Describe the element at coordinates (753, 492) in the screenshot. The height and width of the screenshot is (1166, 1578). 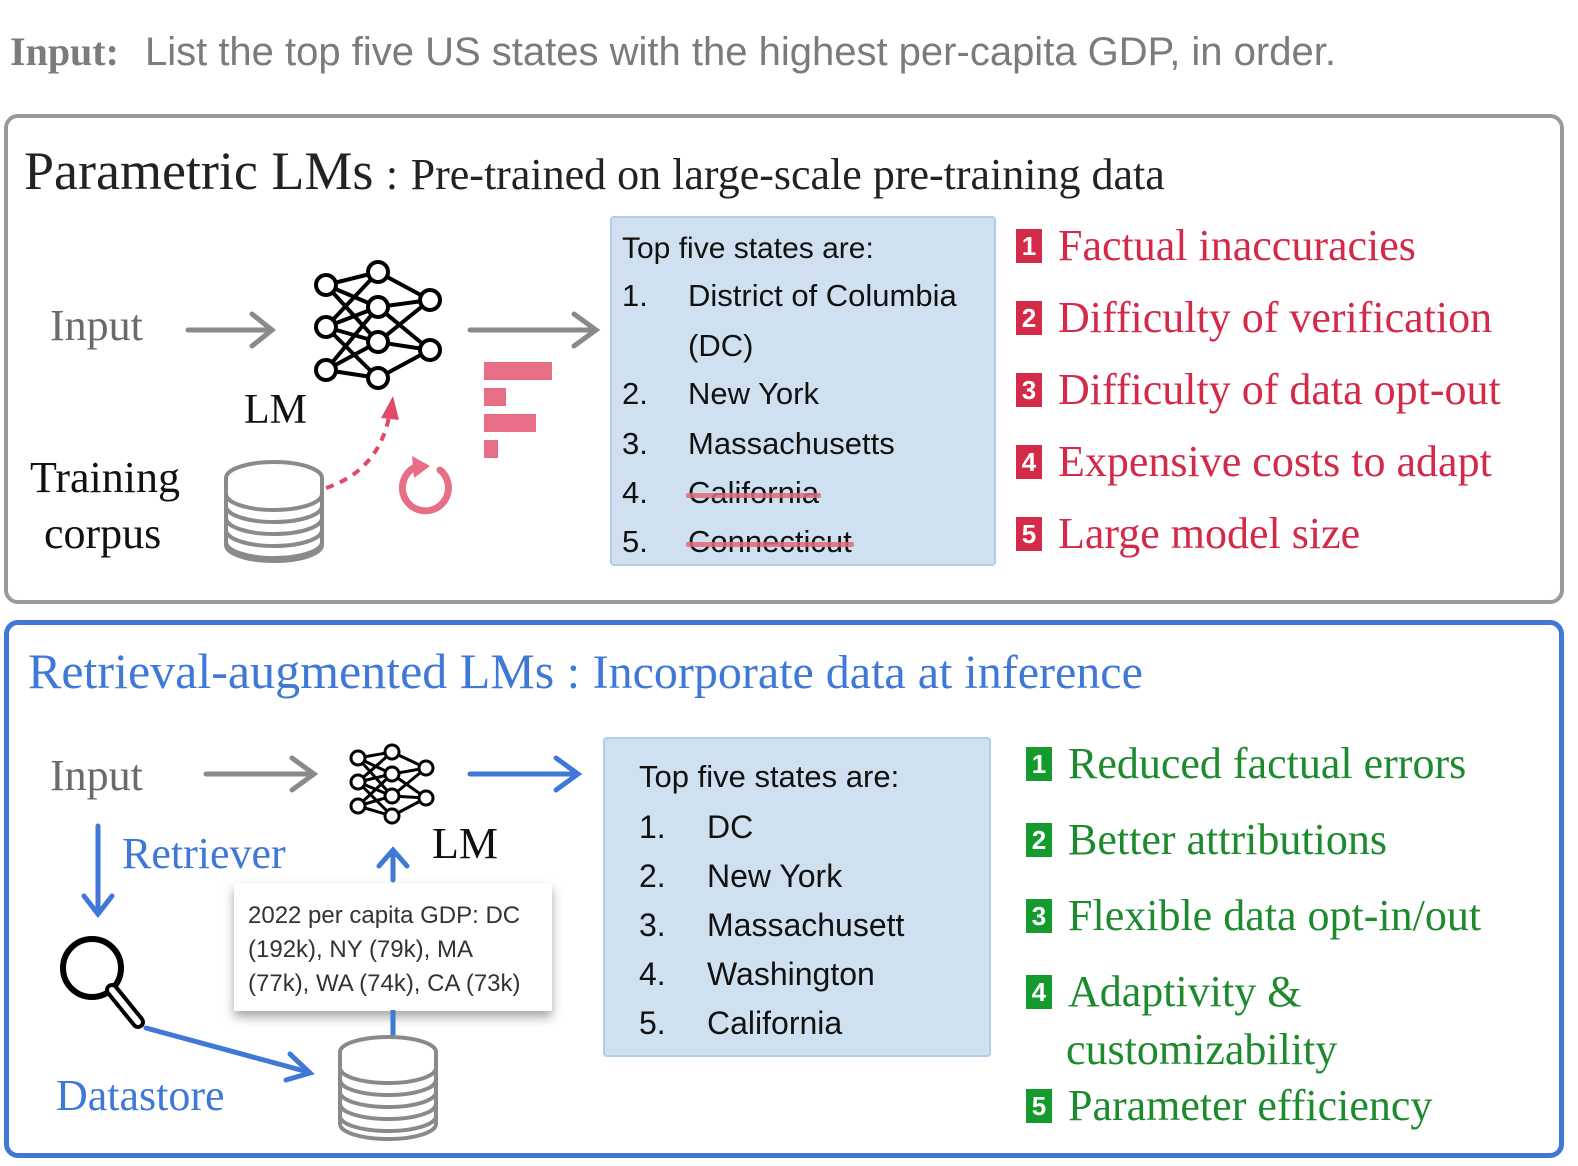
I see `item-text-struck: California` at that location.